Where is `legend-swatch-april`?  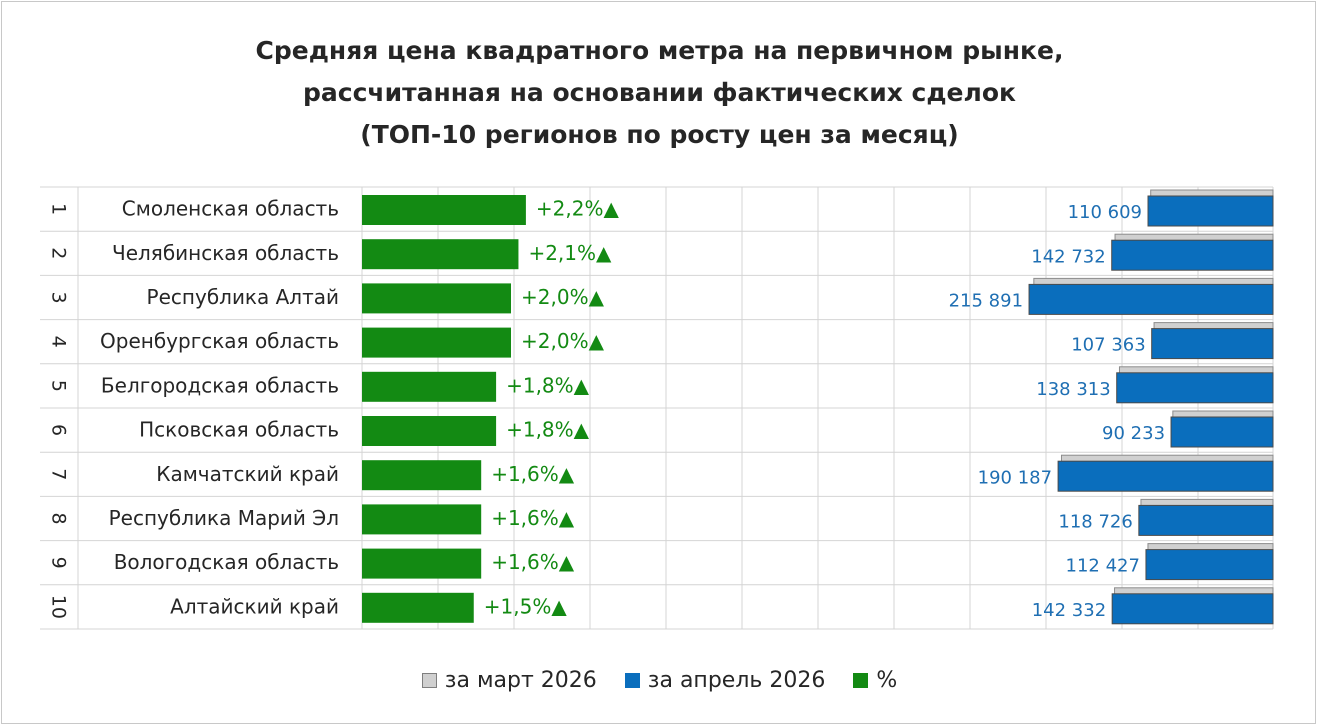 legend-swatch-april is located at coordinates (632, 680).